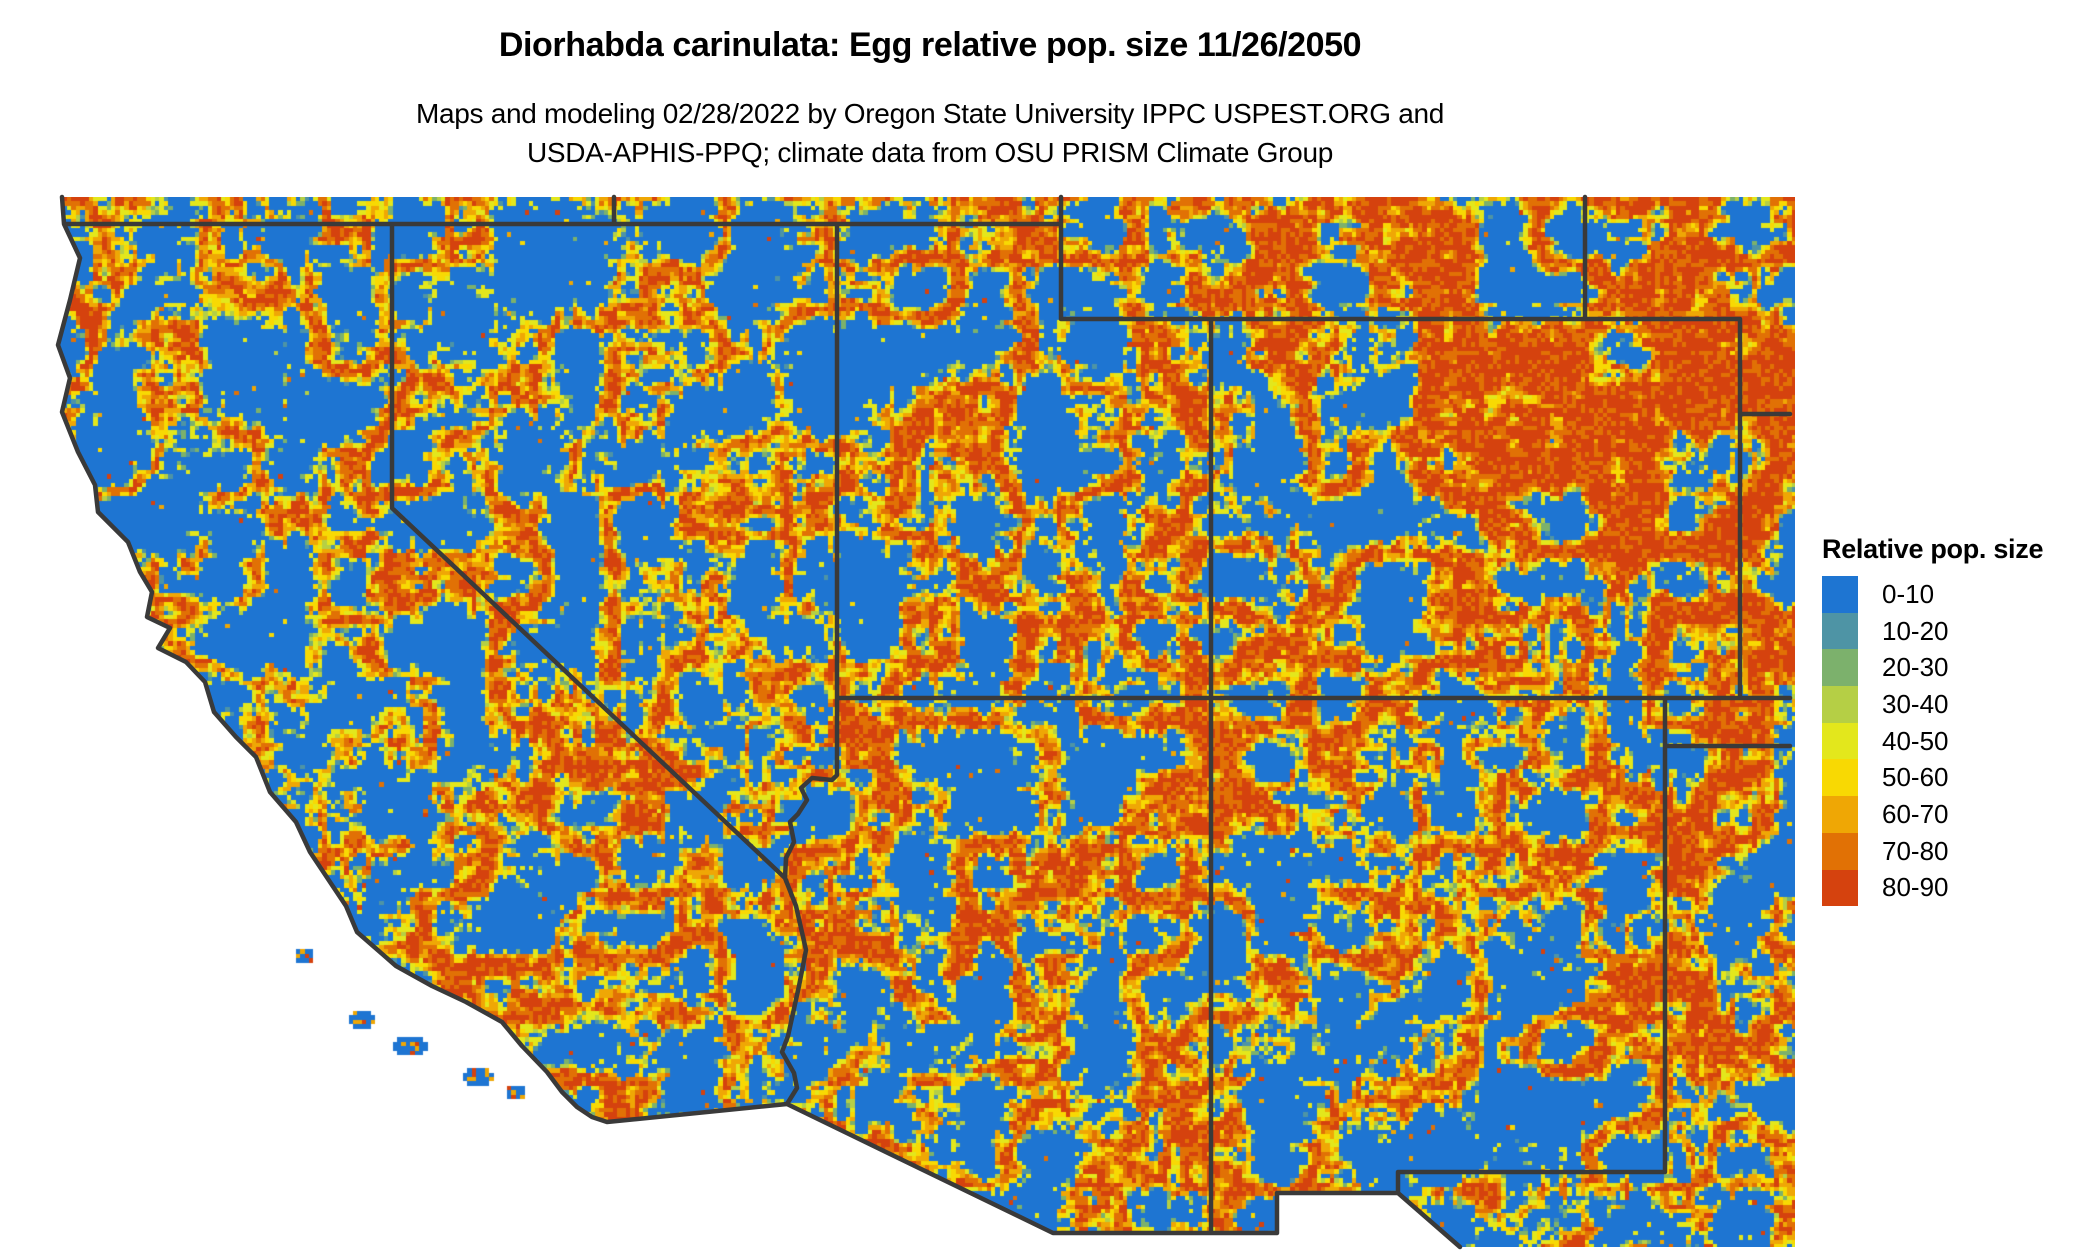 This screenshot has width=2100, height=1259. I want to click on legend-title: Relative pop. size, so click(1933, 549).